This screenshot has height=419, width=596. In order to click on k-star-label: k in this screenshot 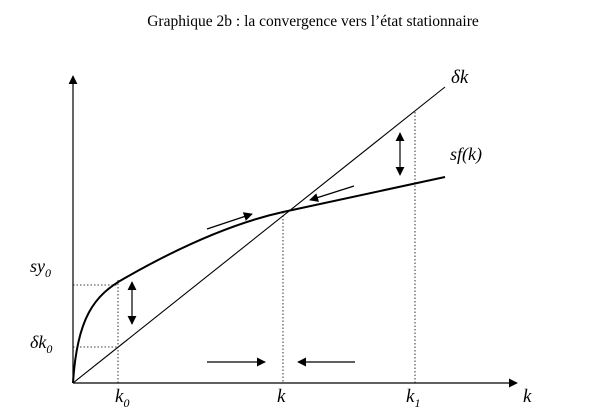, I will do `click(281, 396)`.